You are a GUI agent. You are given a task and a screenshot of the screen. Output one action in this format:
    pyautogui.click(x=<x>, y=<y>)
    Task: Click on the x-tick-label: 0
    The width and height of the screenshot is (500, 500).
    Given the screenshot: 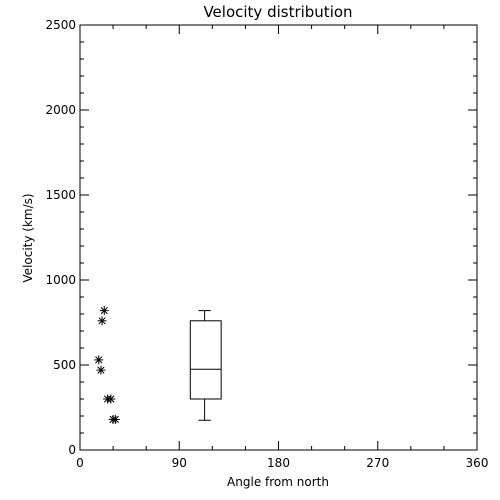 What is the action you would take?
    pyautogui.click(x=80, y=463)
    